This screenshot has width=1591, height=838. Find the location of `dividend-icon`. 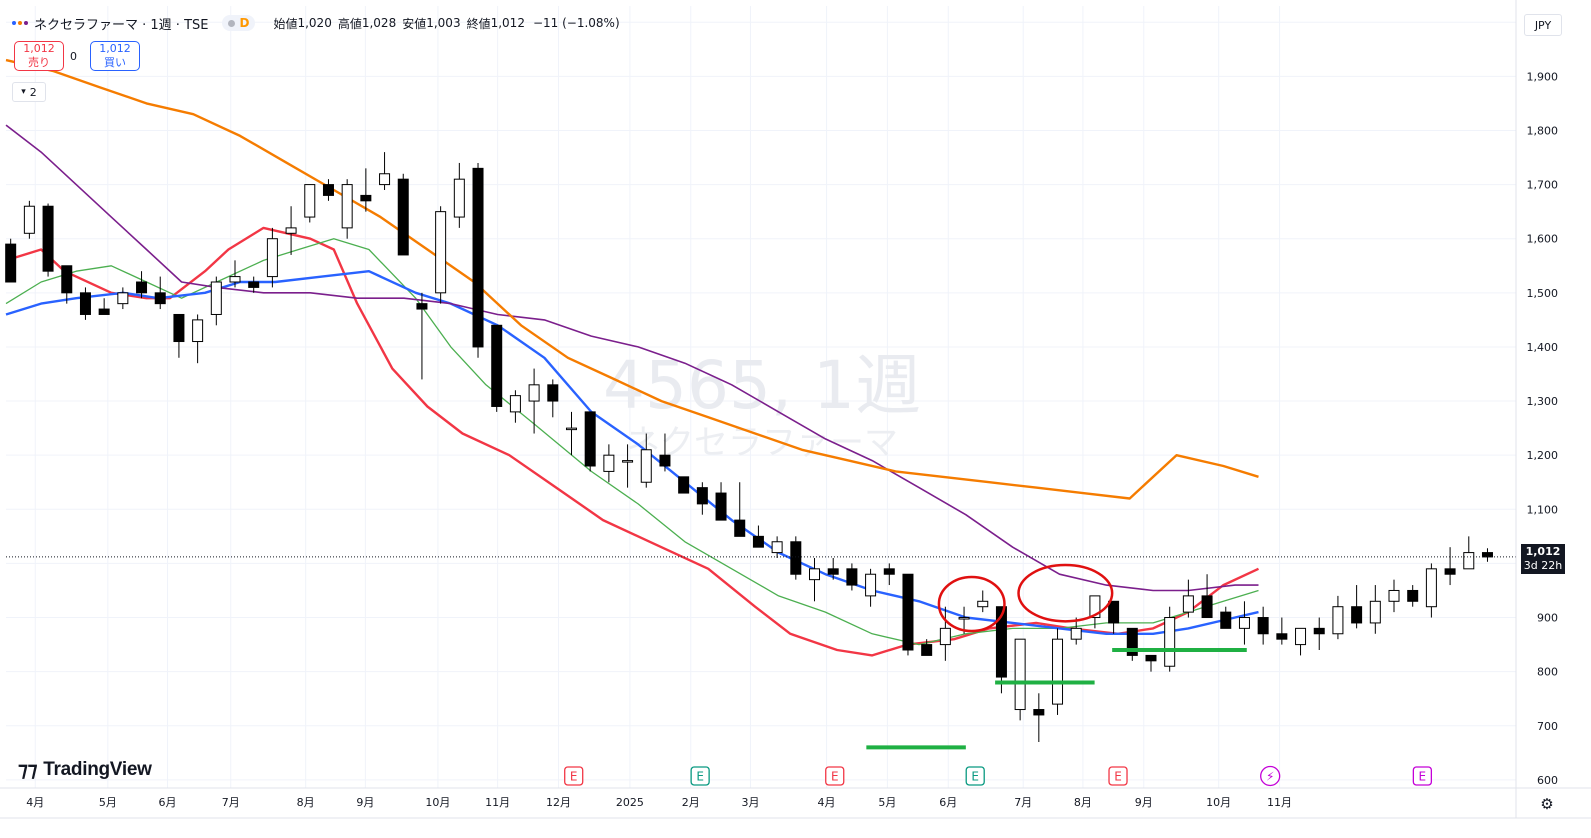

dividend-icon is located at coordinates (1270, 776).